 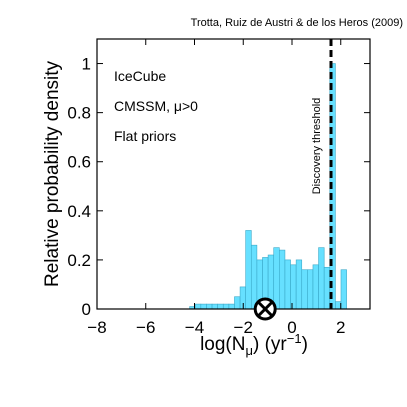 I want to click on x-label-close: ), so click(x=305, y=344).